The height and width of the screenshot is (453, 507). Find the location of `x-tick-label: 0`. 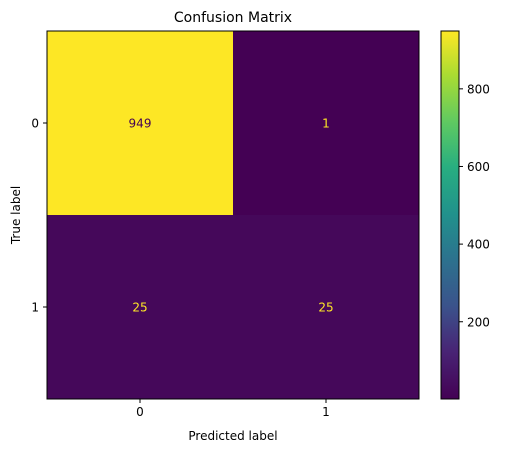

x-tick-label: 0 is located at coordinates (140, 412).